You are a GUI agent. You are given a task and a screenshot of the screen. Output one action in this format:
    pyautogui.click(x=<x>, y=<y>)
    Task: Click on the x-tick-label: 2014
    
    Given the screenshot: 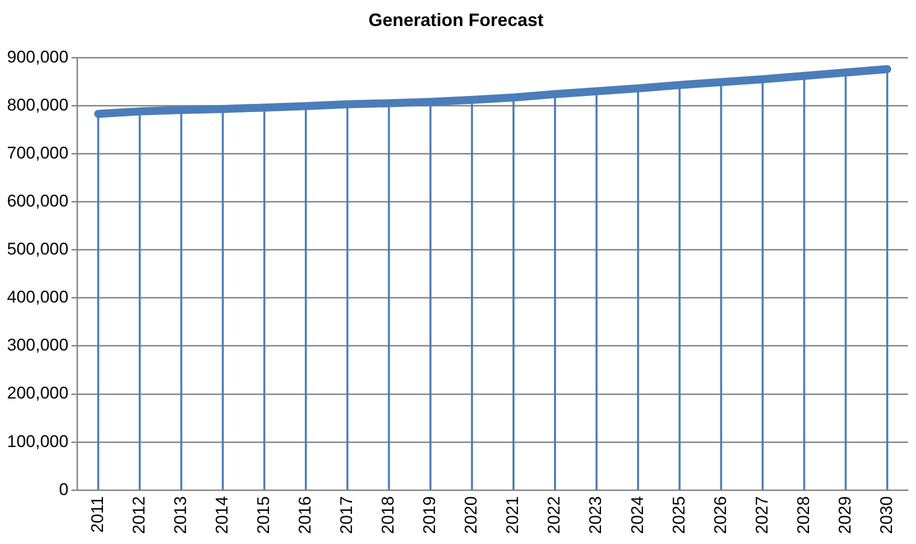 What is the action you would take?
    pyautogui.click(x=222, y=515)
    